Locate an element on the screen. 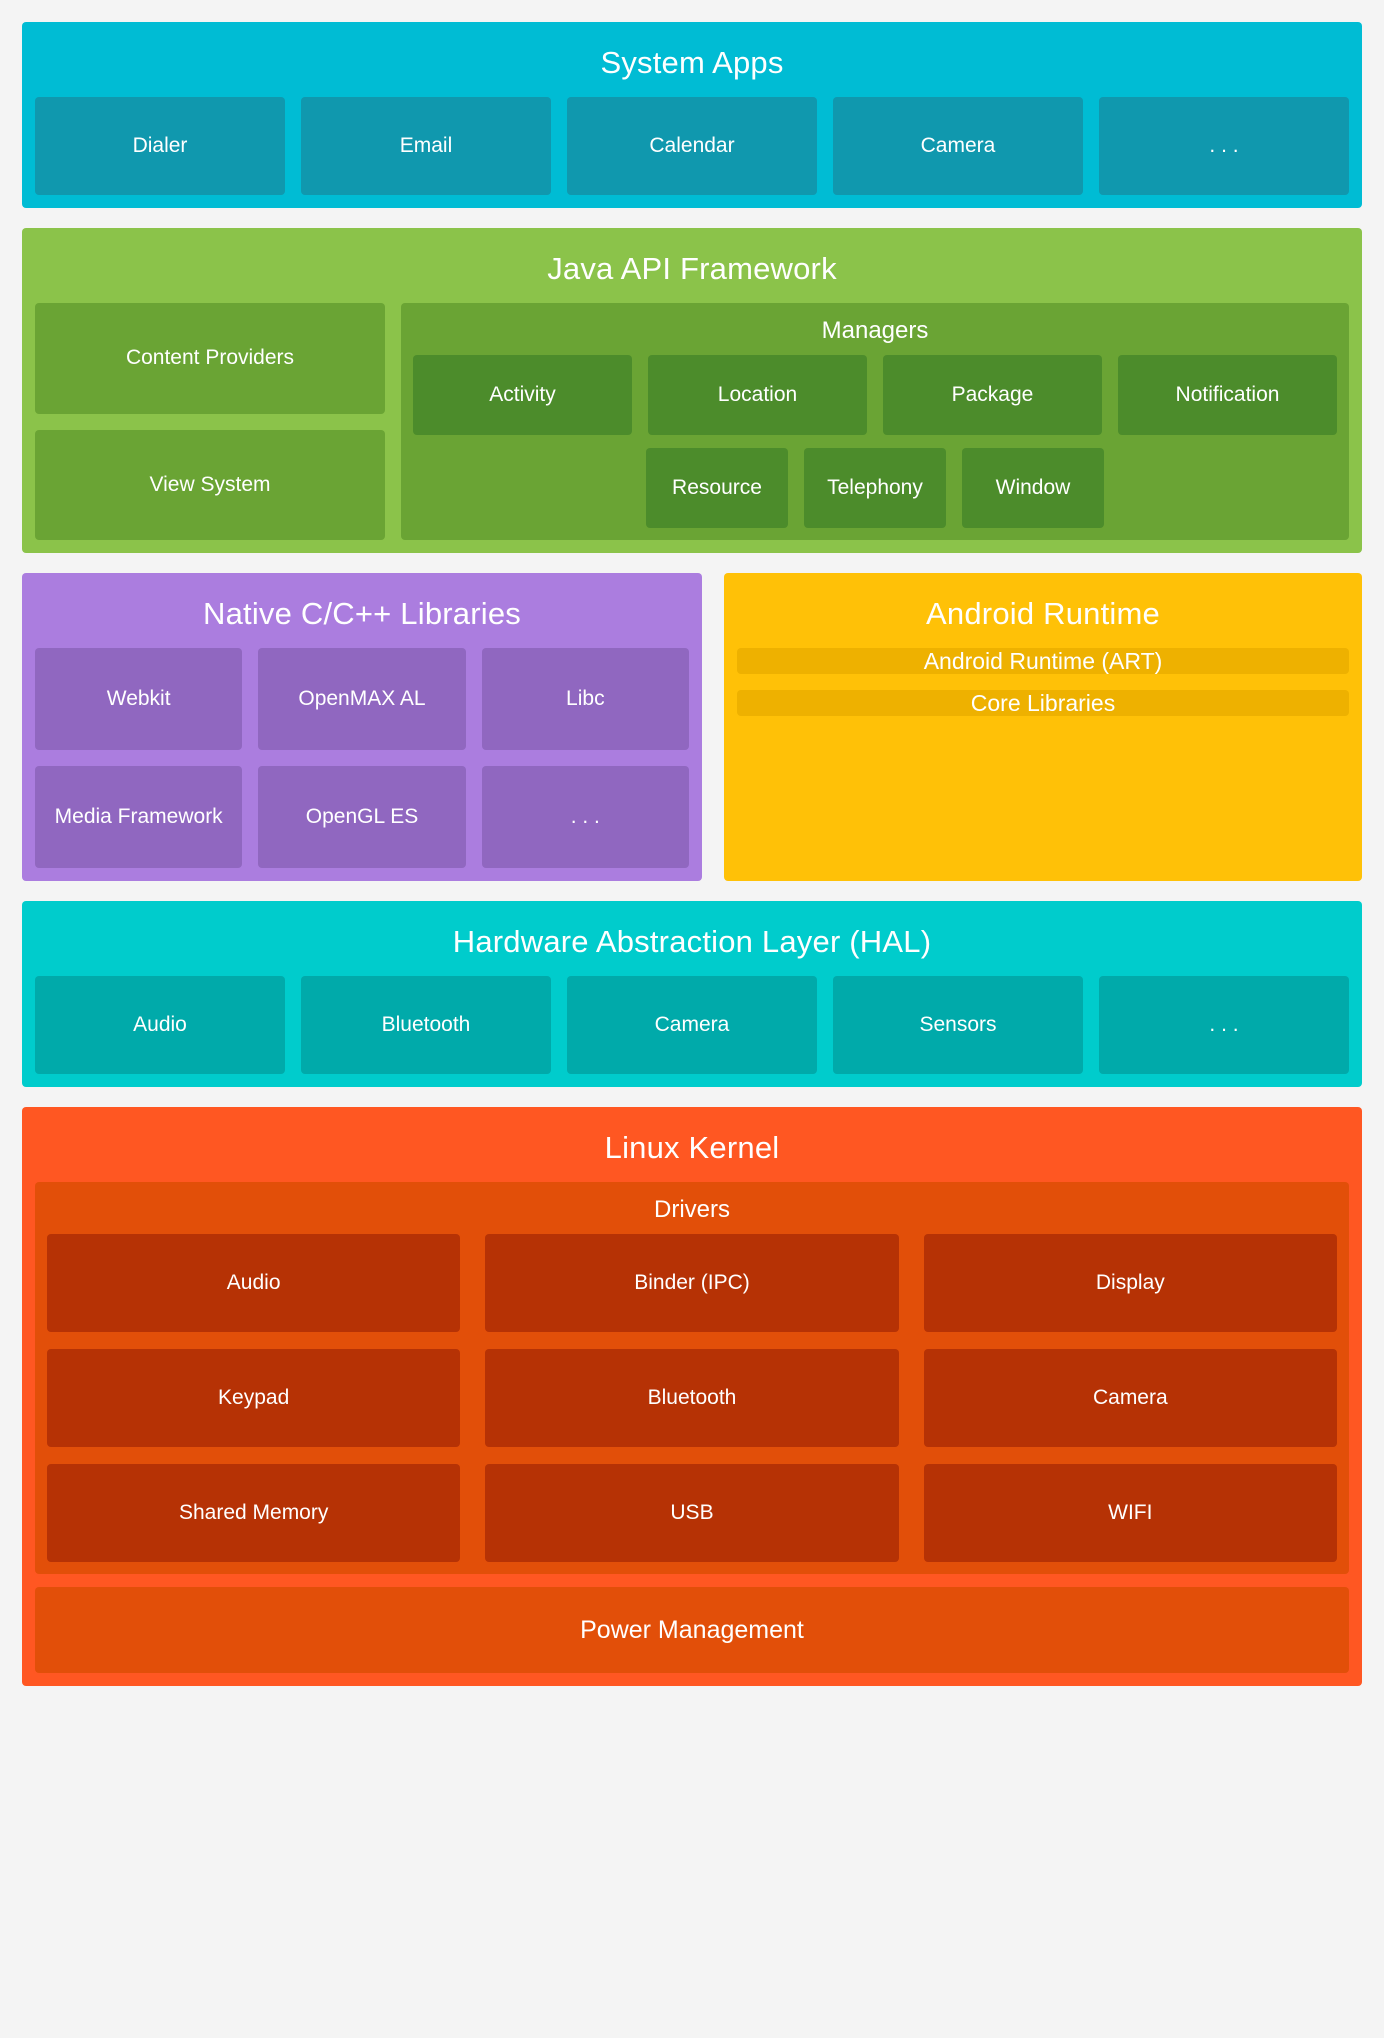  app-calendar: Calendar is located at coordinates (692, 146).